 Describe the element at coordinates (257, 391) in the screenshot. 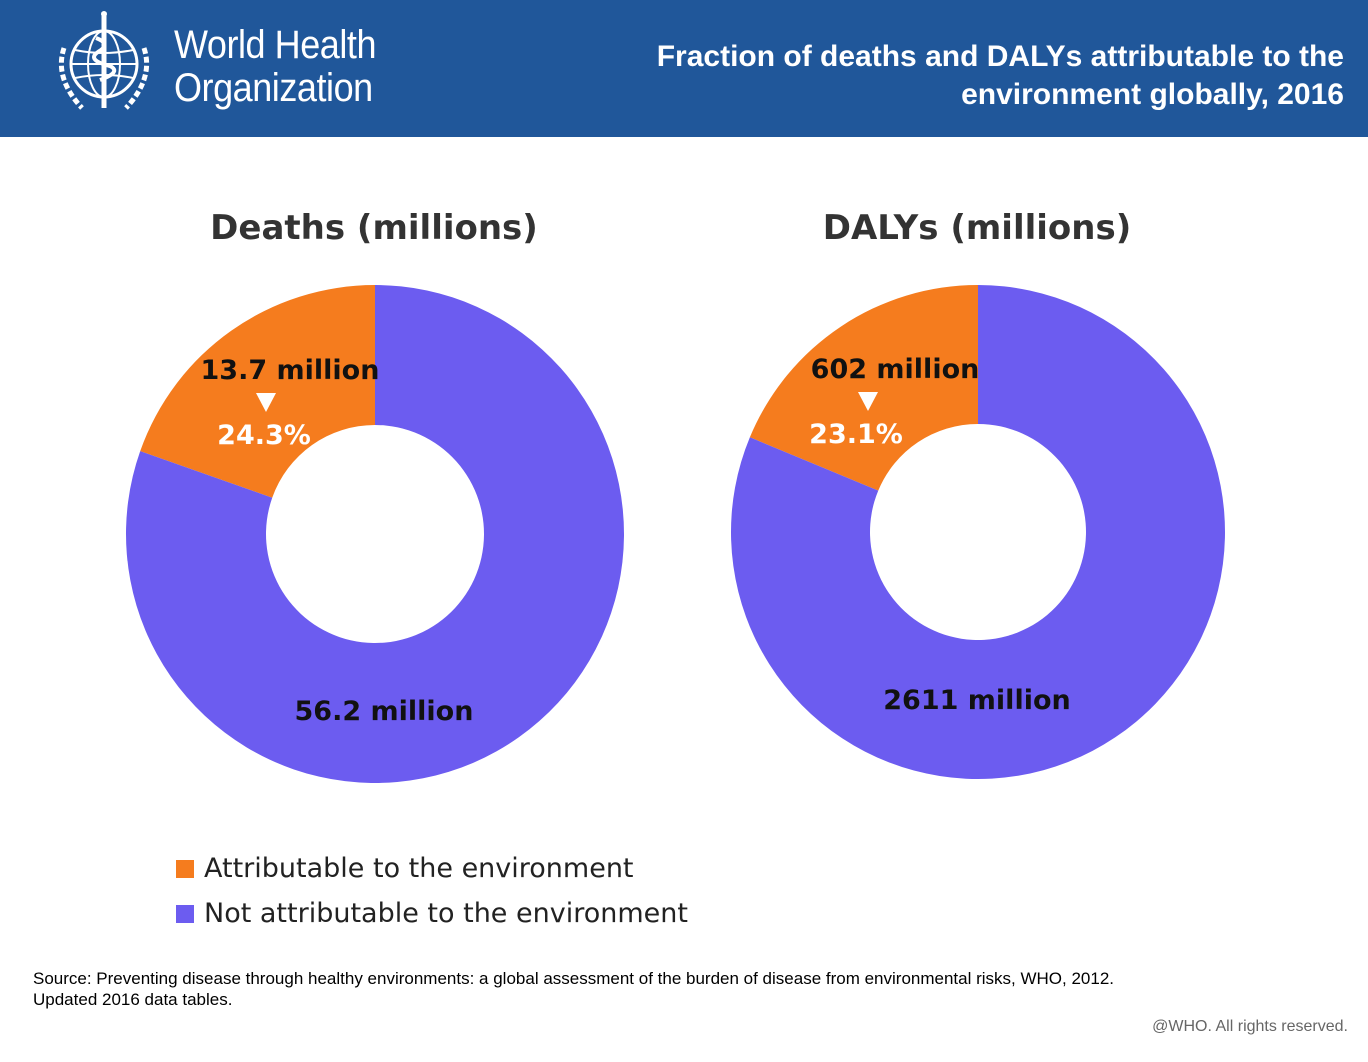

I see `deaths-slice-attributable` at that location.